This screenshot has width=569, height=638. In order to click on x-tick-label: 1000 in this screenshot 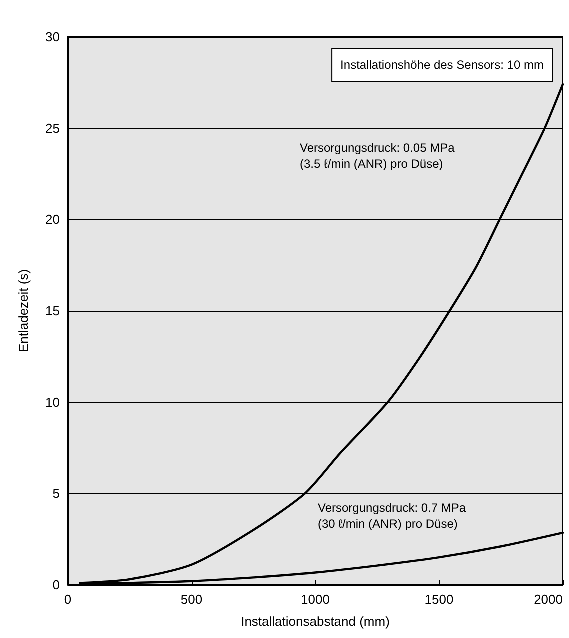, I will do `click(315, 599)`.